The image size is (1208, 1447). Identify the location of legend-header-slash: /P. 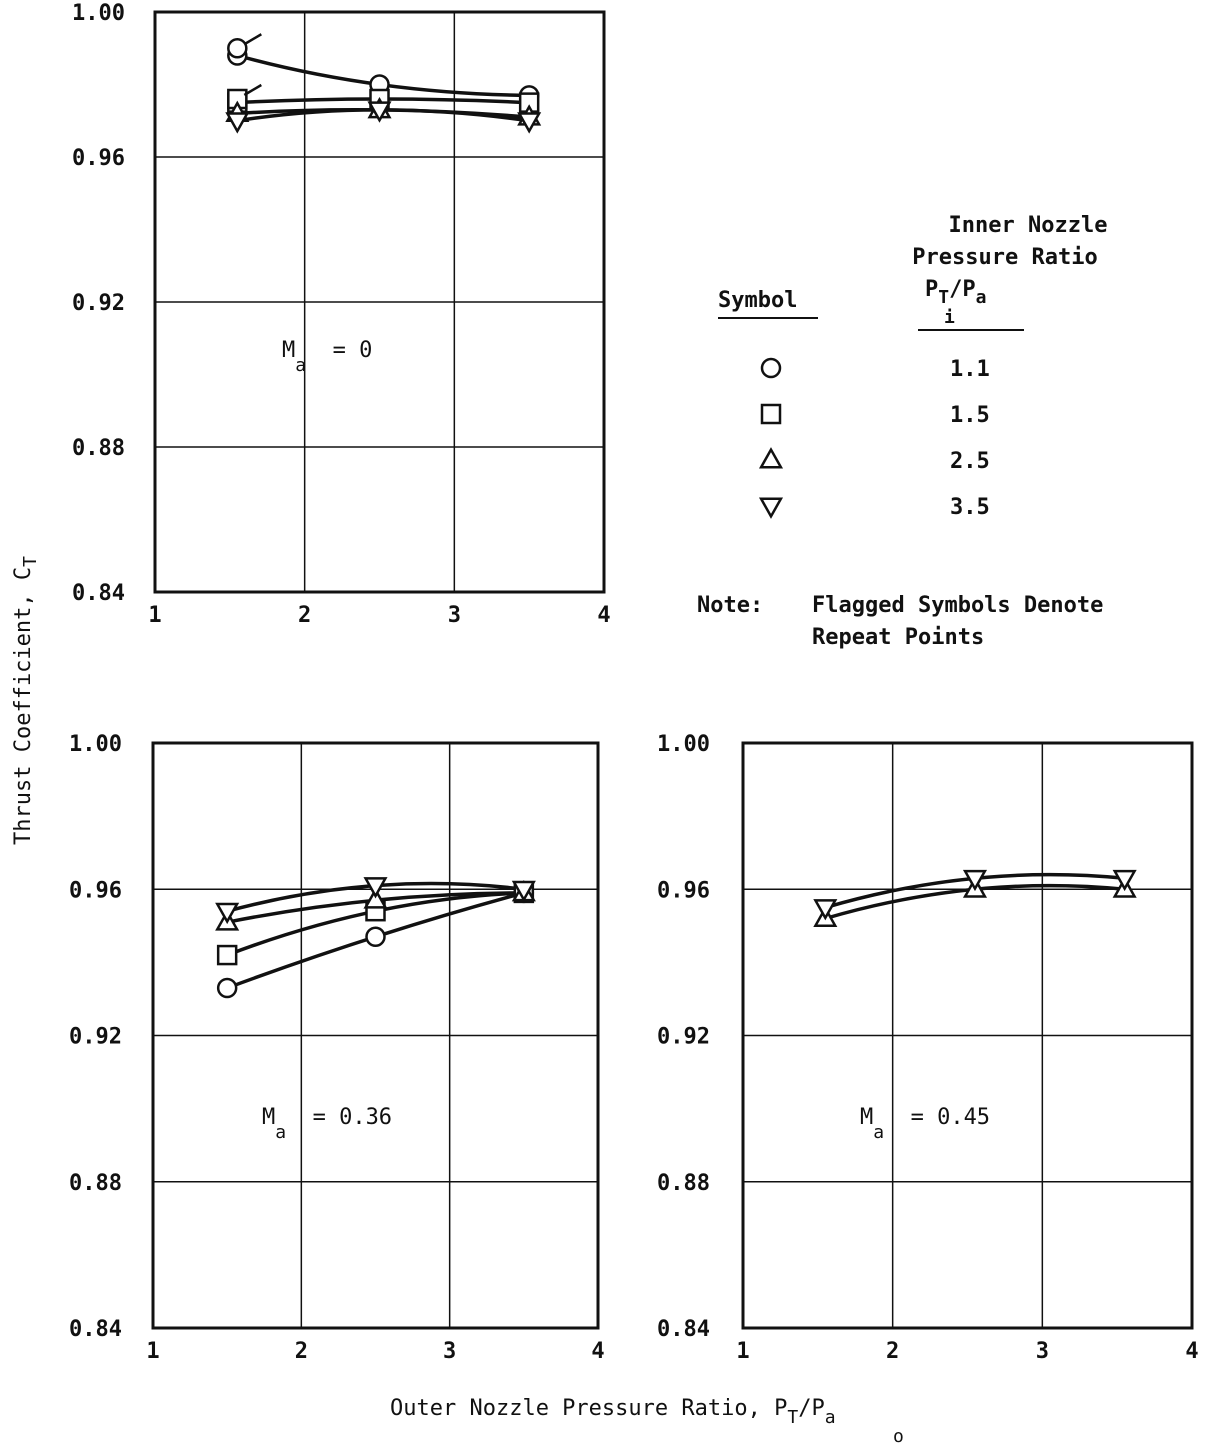
(962, 289).